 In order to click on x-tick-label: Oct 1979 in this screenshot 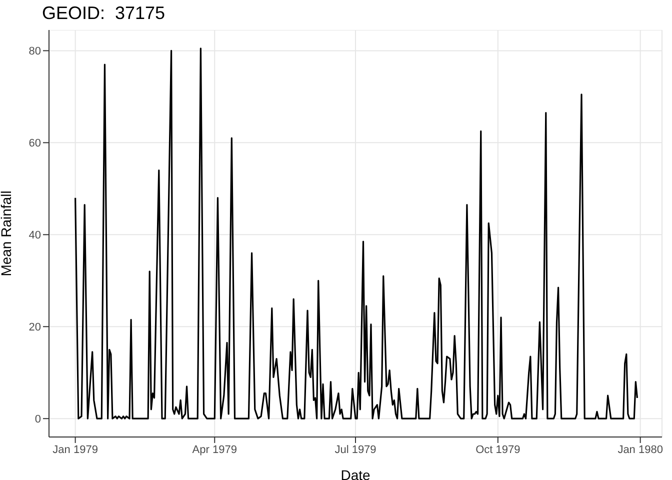, I will do `click(498, 450)`.